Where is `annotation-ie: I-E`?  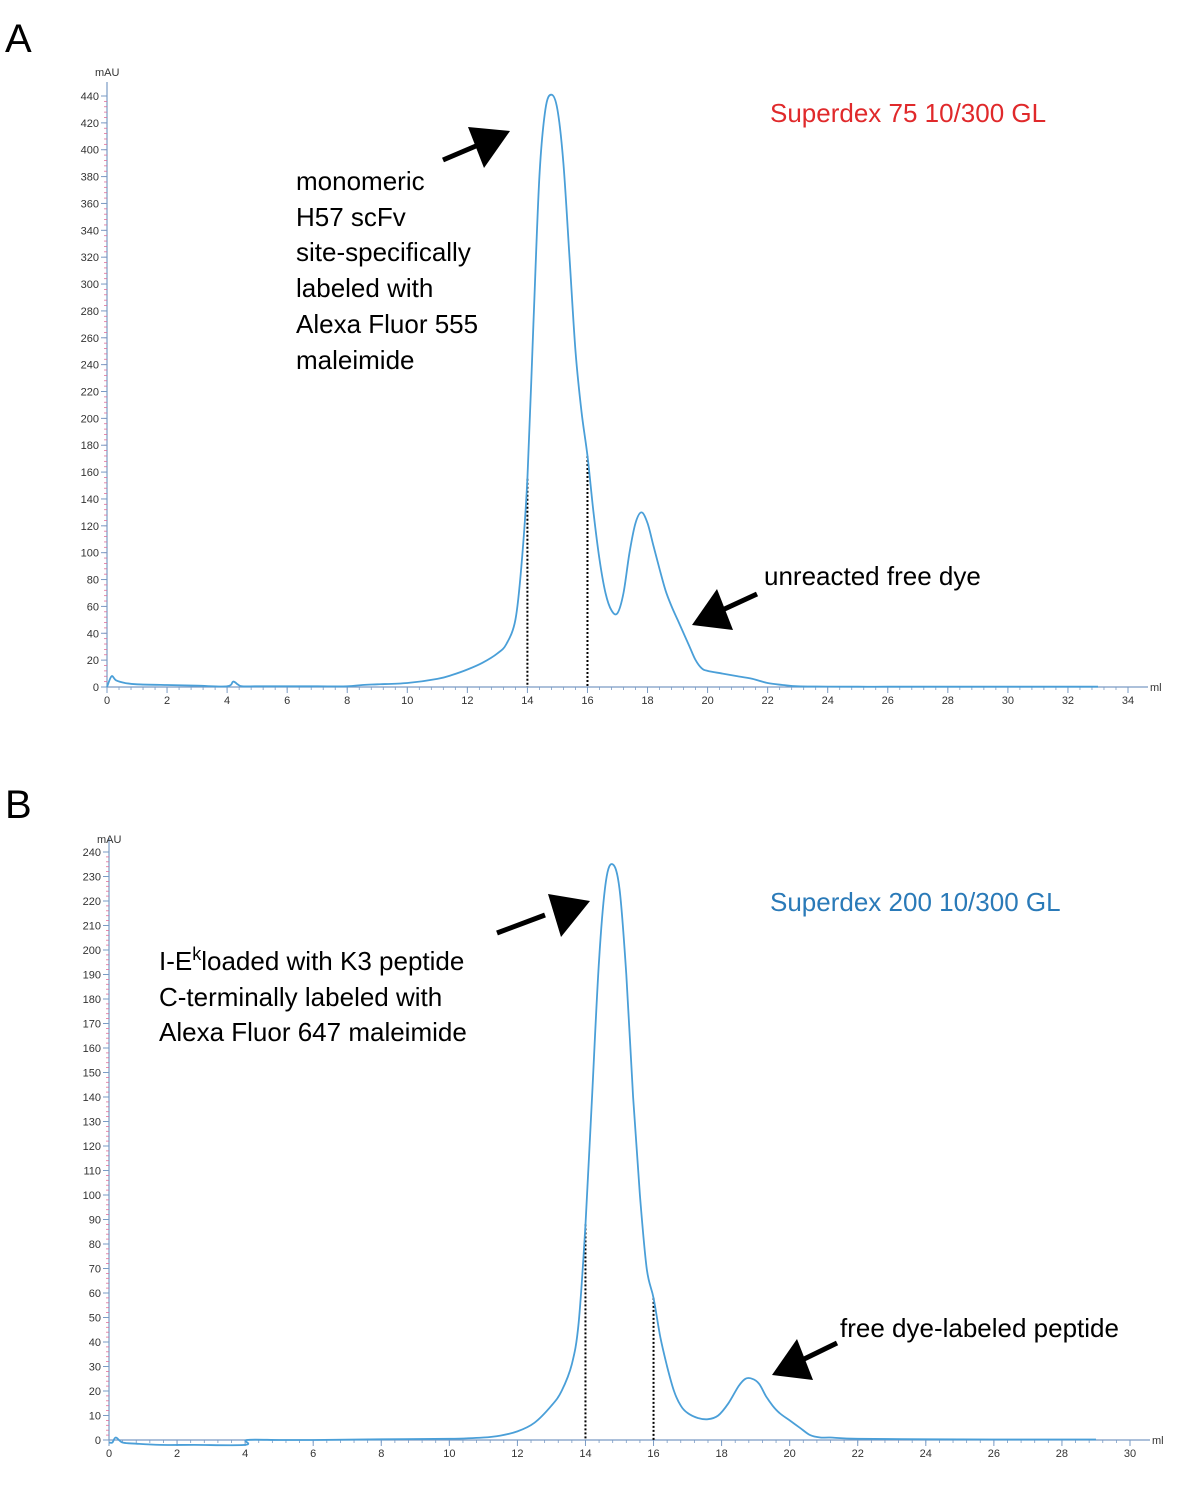
annotation-ie: I-E is located at coordinates (175, 961).